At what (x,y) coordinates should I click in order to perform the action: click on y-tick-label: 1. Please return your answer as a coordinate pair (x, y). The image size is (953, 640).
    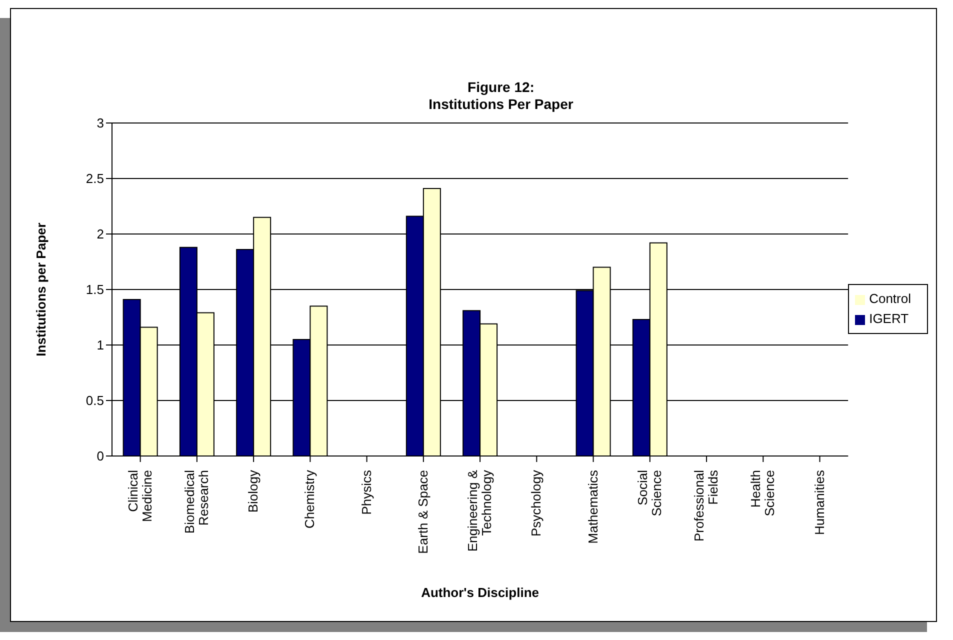
    Looking at the image, I should click on (100, 345).